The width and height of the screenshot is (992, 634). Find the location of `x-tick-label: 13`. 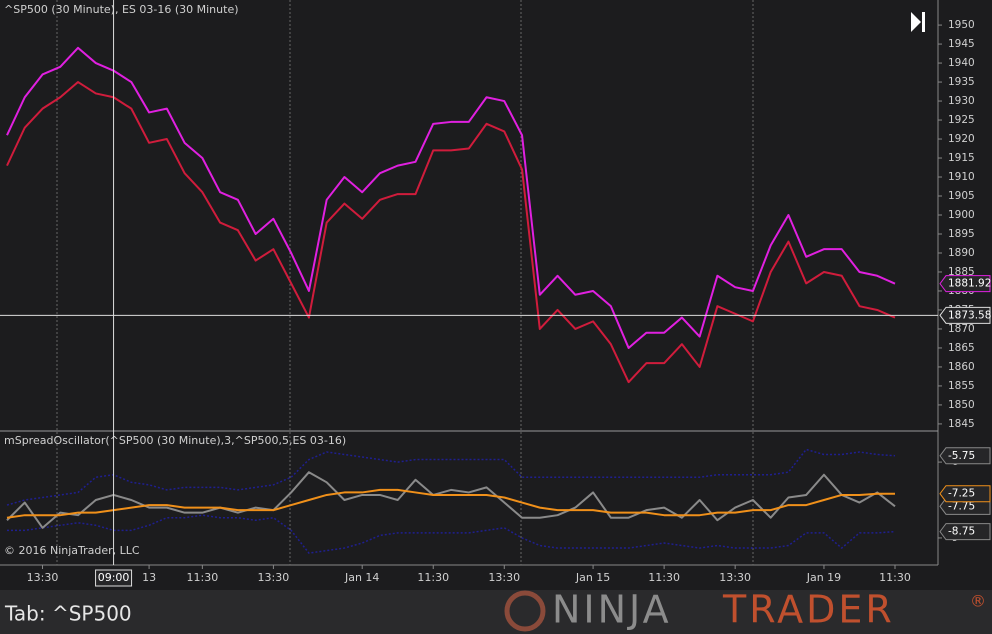

x-tick-label: 13 is located at coordinates (149, 577).